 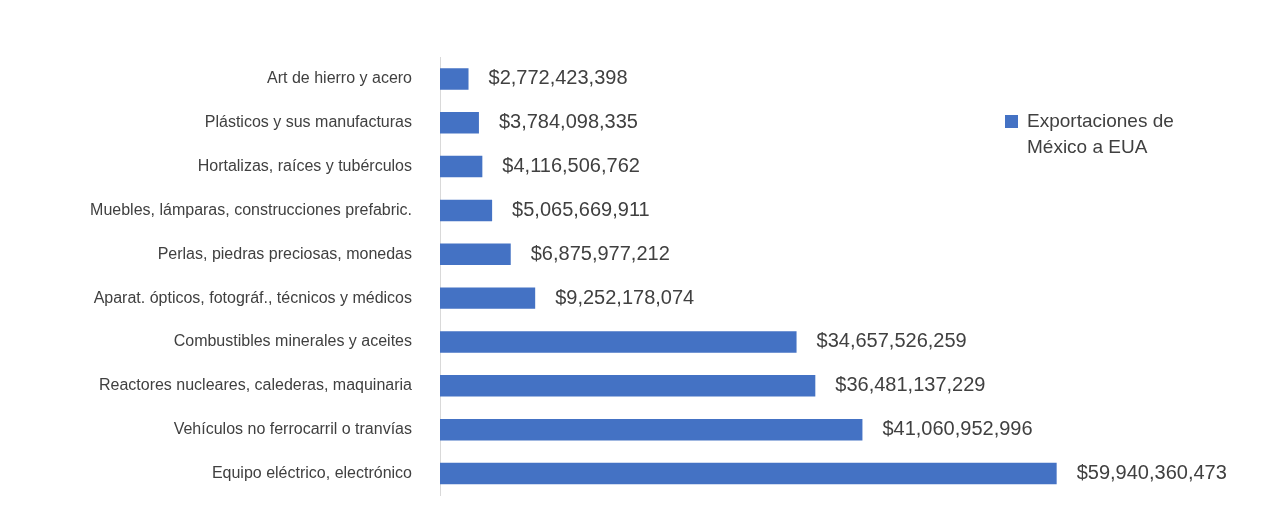 I want to click on data-label: $3,784,098,335, so click(x=568, y=121).